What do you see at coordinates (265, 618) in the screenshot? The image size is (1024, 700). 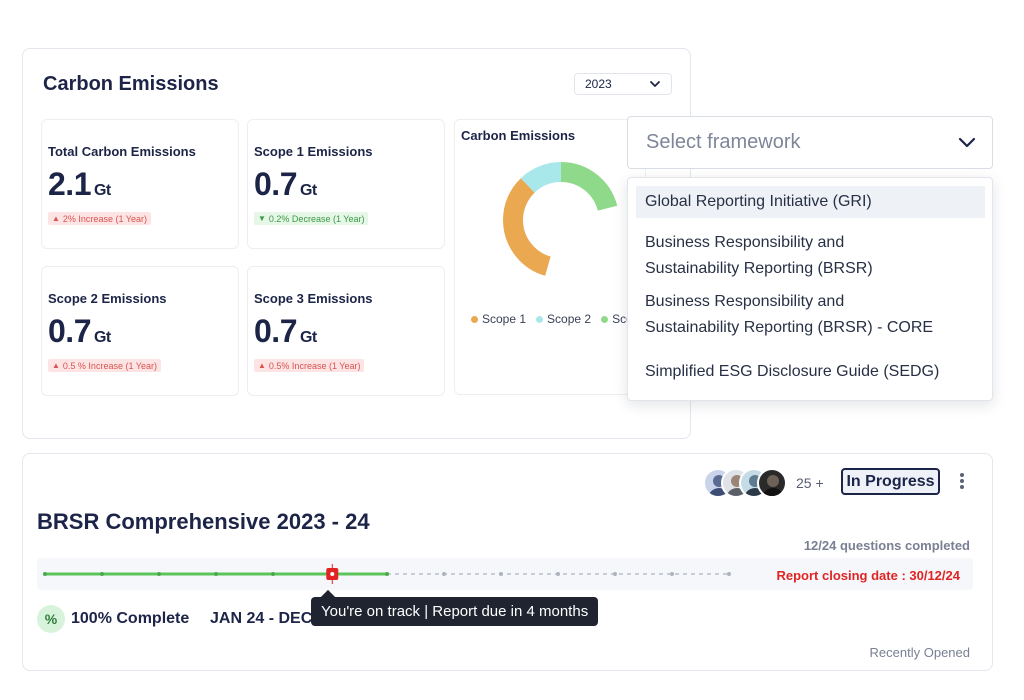 I see `report-period: JAN 24 - DEC 24` at bounding box center [265, 618].